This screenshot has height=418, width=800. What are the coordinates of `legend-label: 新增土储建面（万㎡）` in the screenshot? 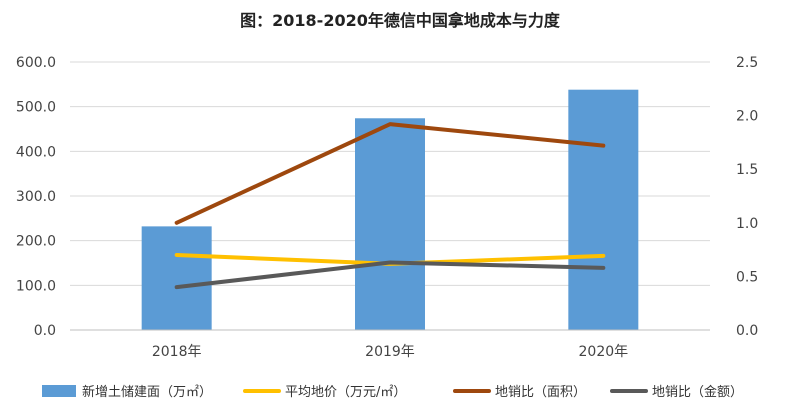 It's located at (147, 392).